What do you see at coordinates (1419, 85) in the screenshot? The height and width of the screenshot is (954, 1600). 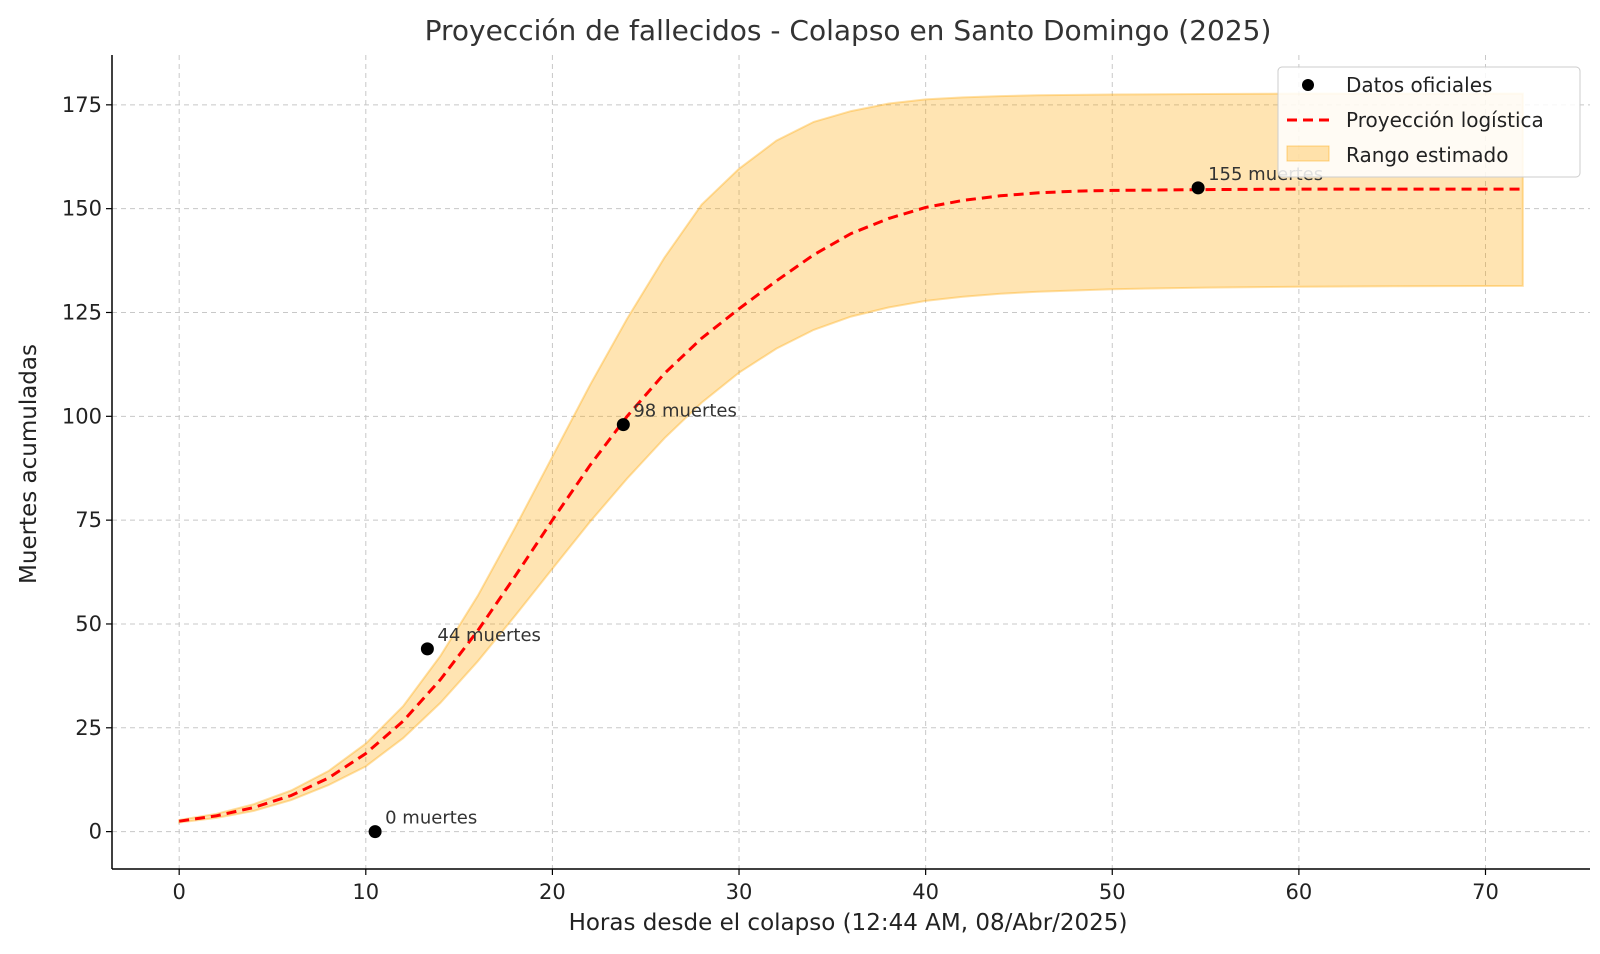 I see `legend-label-datos-oficiales: Datos oficiales` at bounding box center [1419, 85].